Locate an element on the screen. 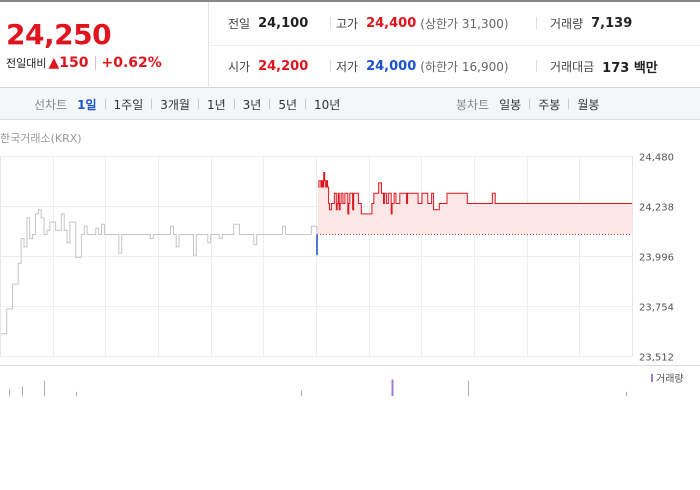 The height and width of the screenshot is (490, 700). today-price-line is located at coordinates (475, 193).